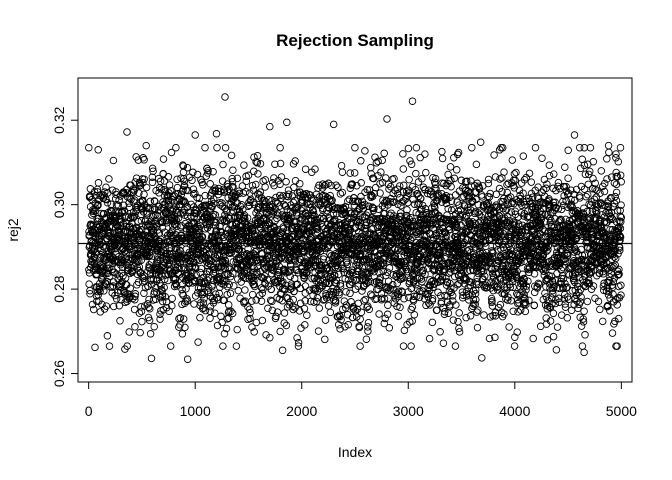 This screenshot has width=672, height=480. What do you see at coordinates (355, 40) in the screenshot?
I see `chart-title: Rejection Sampling` at bounding box center [355, 40].